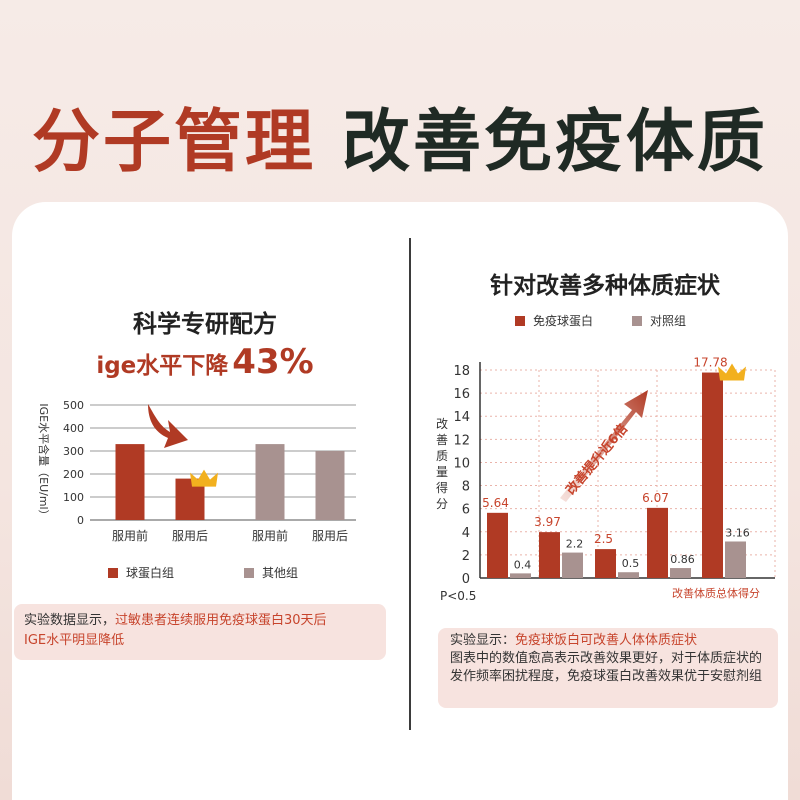 Image resolution: width=800 pixels, height=800 pixels. What do you see at coordinates (668, 321) in the screenshot?
I see `right-legend-label: 对照组` at bounding box center [668, 321].